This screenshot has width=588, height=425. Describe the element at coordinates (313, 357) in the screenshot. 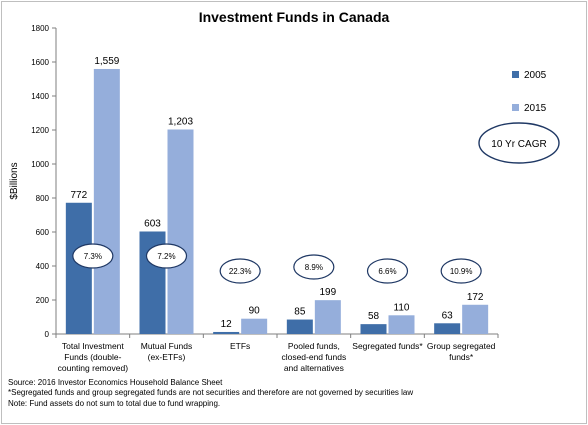

I see `x-category-label: closed-end funds` at that location.